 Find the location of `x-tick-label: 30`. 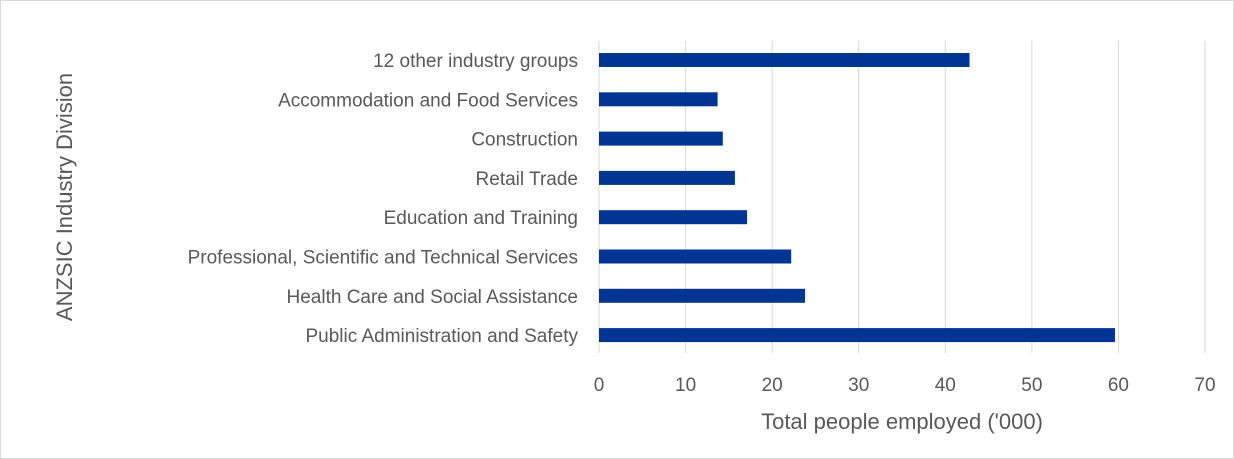

x-tick-label: 30 is located at coordinates (858, 385).